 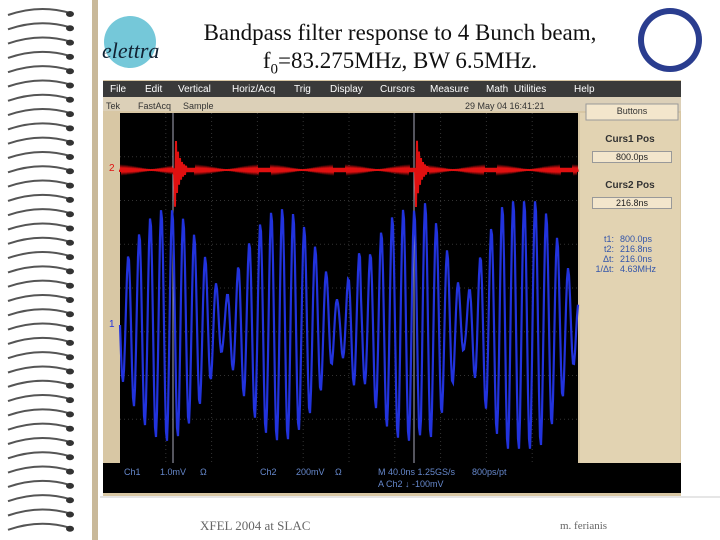 I want to click on menu-item: Help, so click(x=584, y=89).